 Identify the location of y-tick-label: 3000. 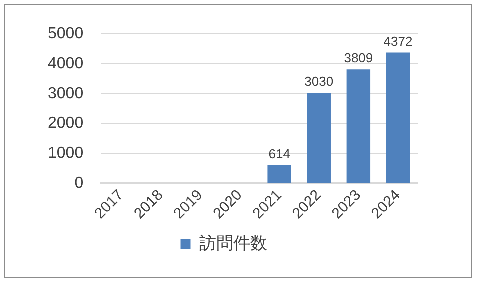
(66, 93).